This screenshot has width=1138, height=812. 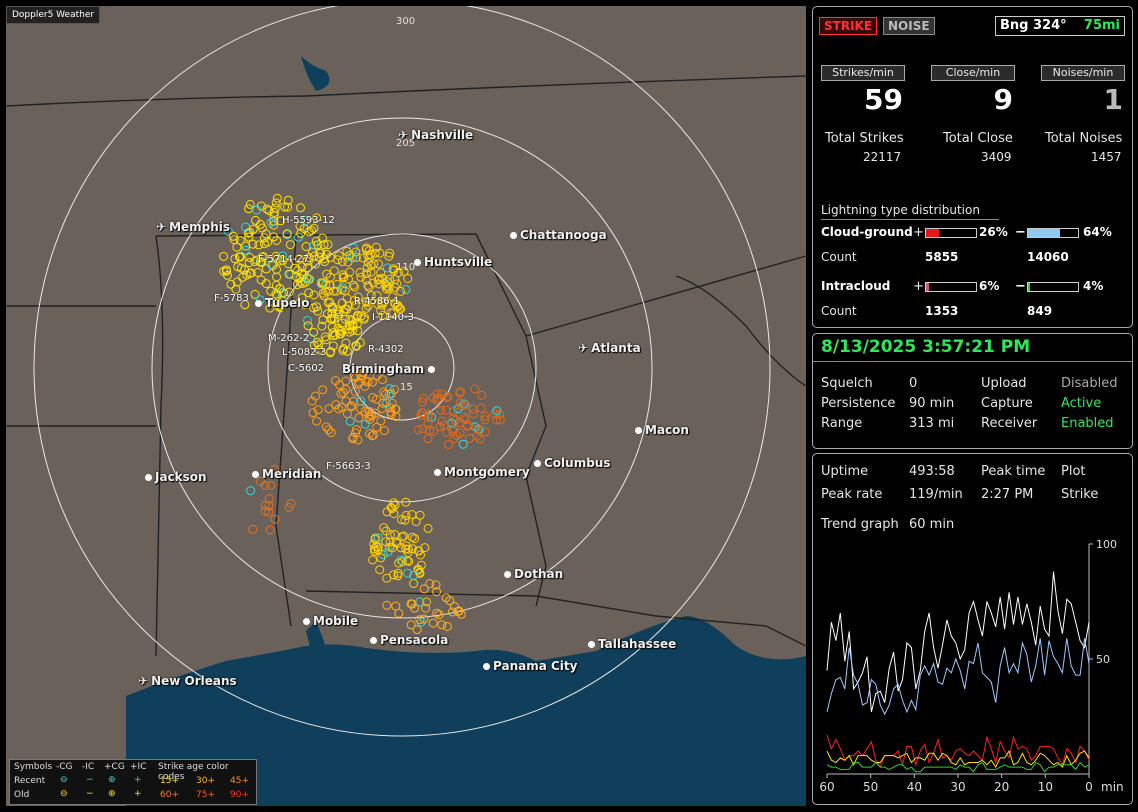 I want to click on strike-button: STRIKE, so click(x=848, y=26).